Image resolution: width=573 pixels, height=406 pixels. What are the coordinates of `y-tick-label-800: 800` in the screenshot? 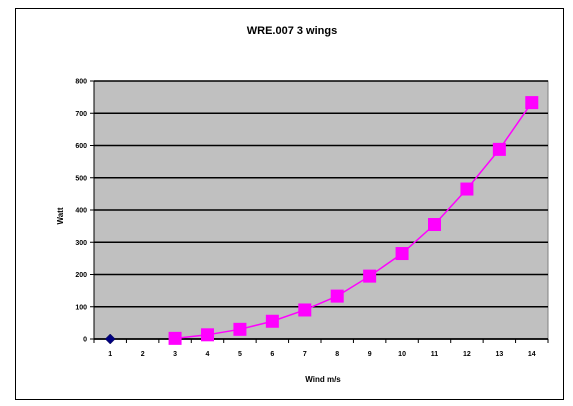 It's located at (81, 82).